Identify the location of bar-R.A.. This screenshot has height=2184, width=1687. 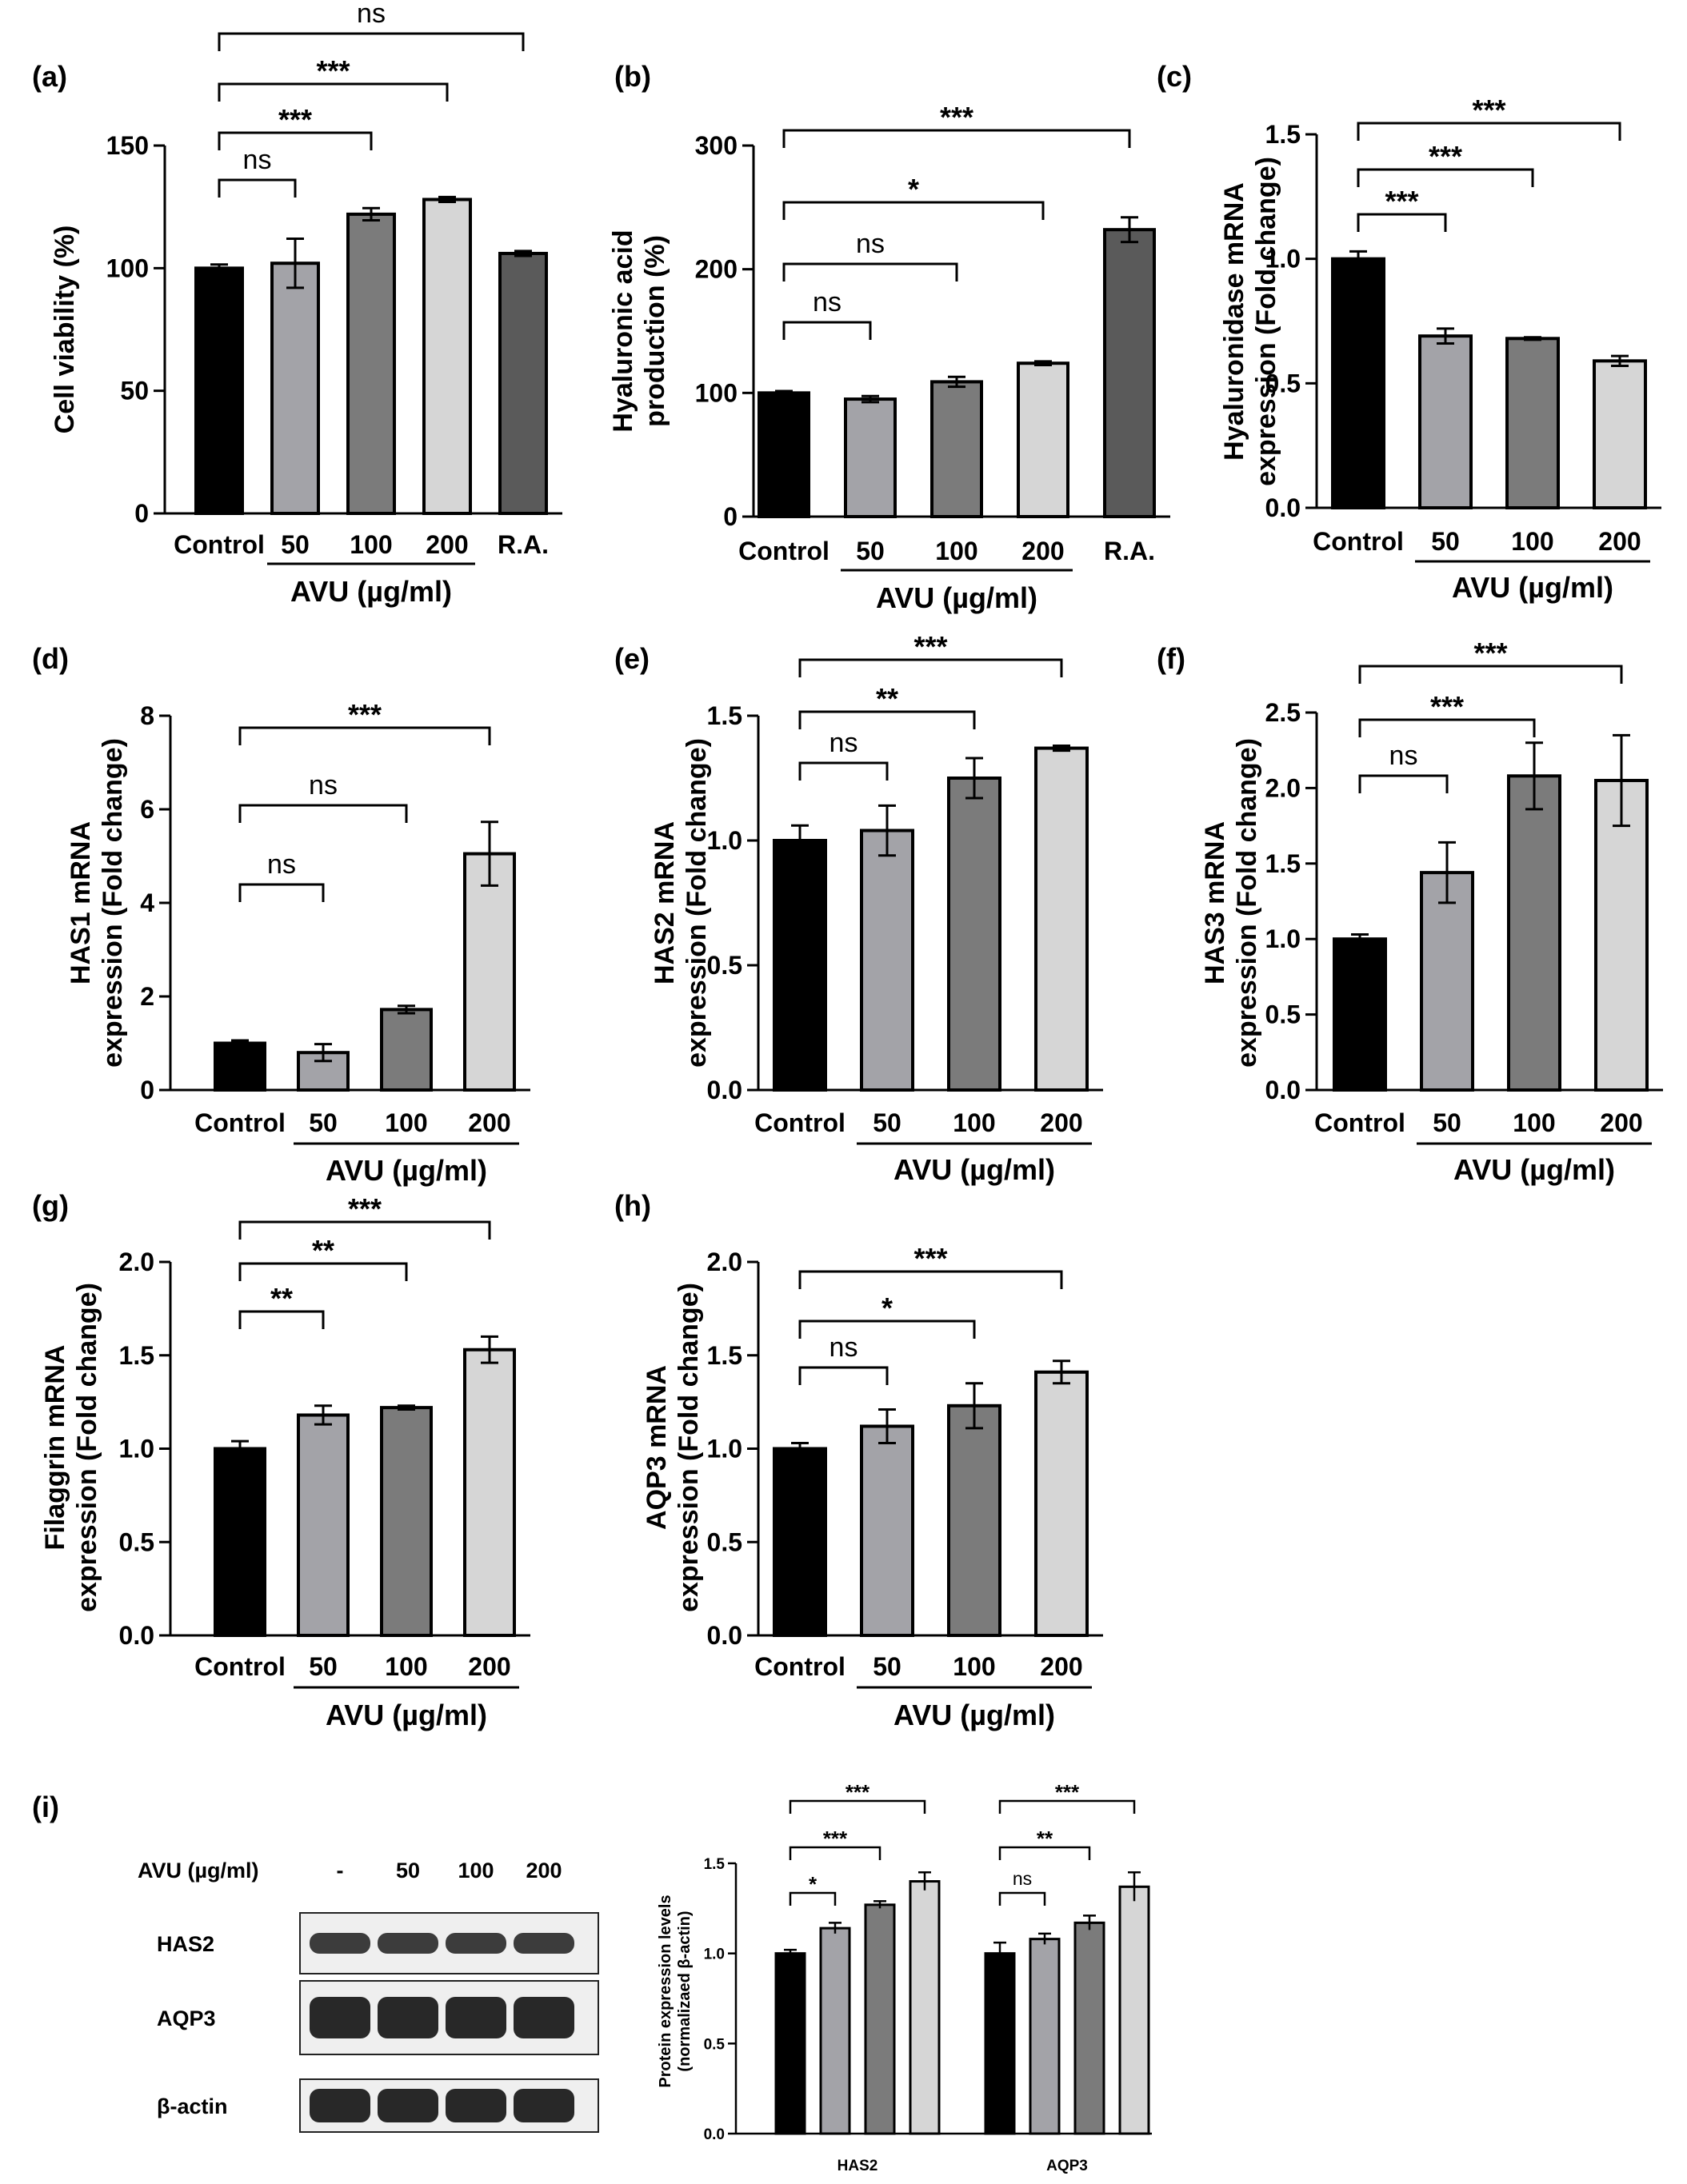
(523, 383).